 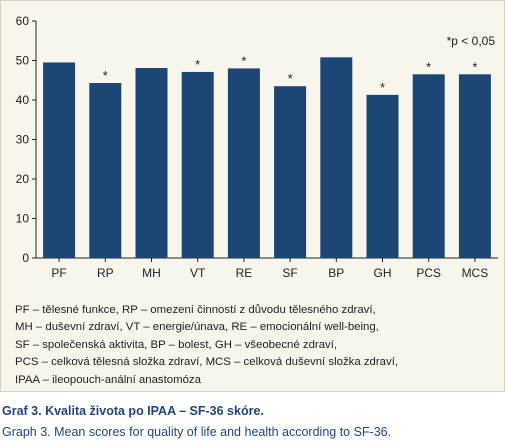 What do you see at coordinates (336, 158) in the screenshot?
I see `bar-bp` at bounding box center [336, 158].